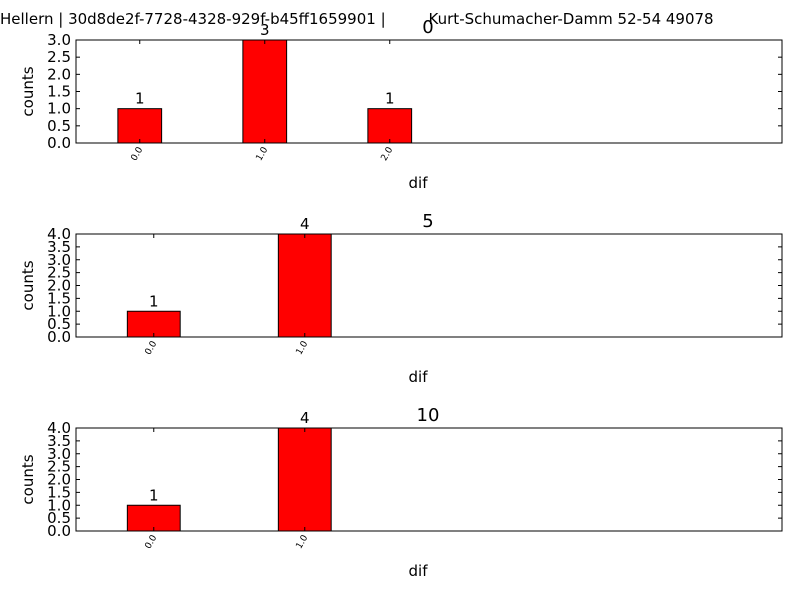 This screenshot has width=800, height=600. I want to click on subplot-title: 5, so click(427, 221).